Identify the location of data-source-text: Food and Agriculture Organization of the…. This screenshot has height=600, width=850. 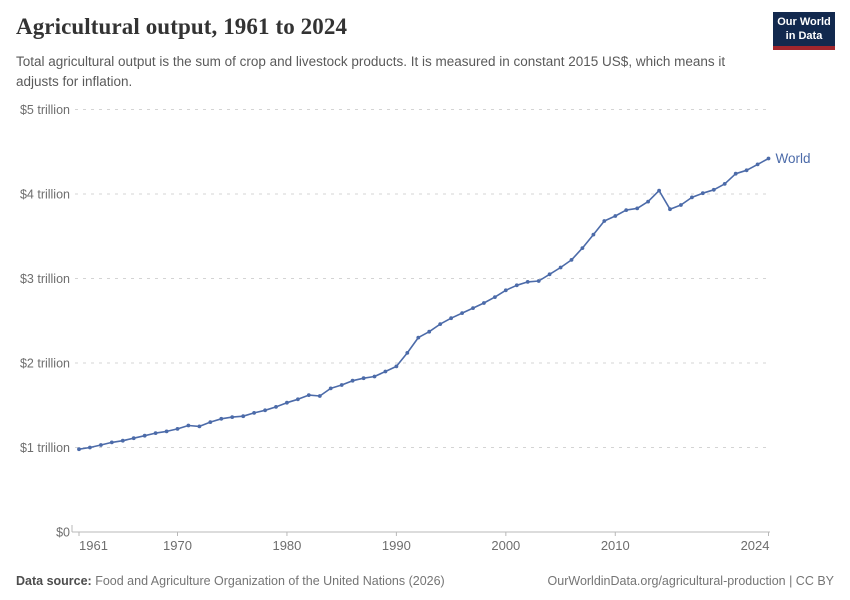
(268, 581).